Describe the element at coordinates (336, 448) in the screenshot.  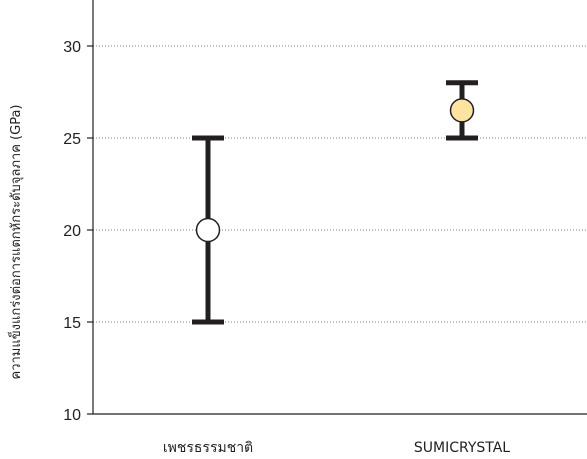
I see `x-category-labels: เพชรธรรมชาติ SUMICRYSTAL` at that location.